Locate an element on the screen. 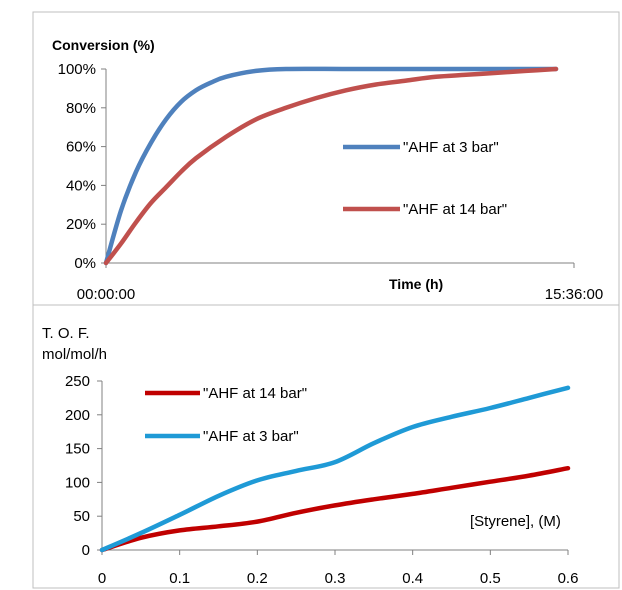 The image size is (622, 590). top-y-axis-title: Conversion (%) is located at coordinates (103, 45).